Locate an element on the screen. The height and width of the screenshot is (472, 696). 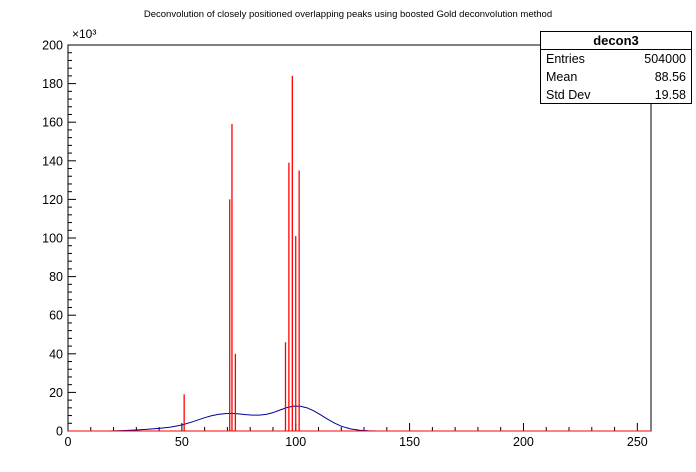
svg-text: 250 is located at coordinates (637, 442).